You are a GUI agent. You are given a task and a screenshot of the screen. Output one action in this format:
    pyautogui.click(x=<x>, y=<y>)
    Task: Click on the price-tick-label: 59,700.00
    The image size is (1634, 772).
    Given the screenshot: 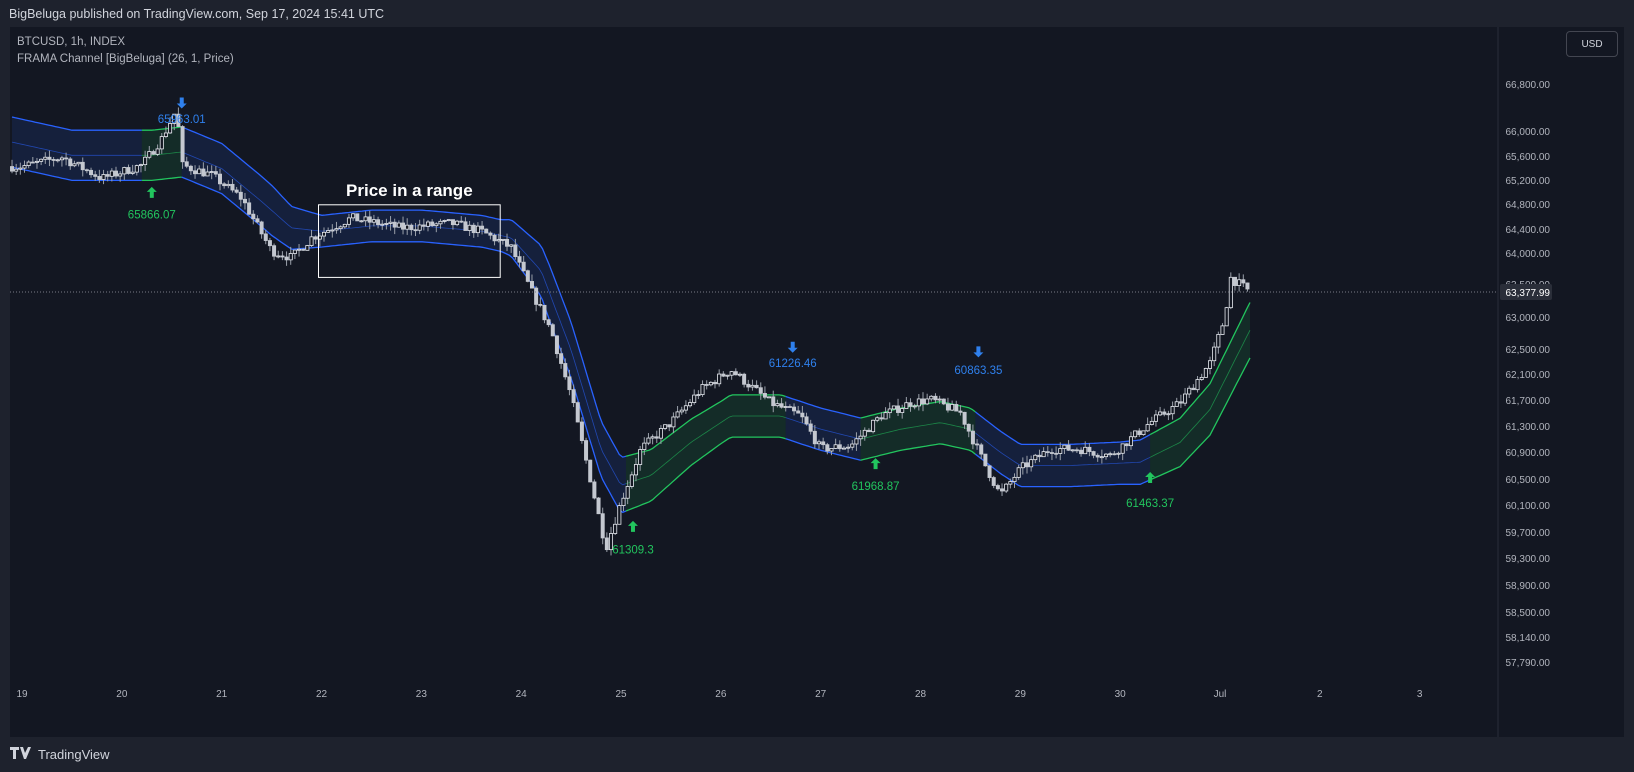 What is the action you would take?
    pyautogui.click(x=1528, y=533)
    